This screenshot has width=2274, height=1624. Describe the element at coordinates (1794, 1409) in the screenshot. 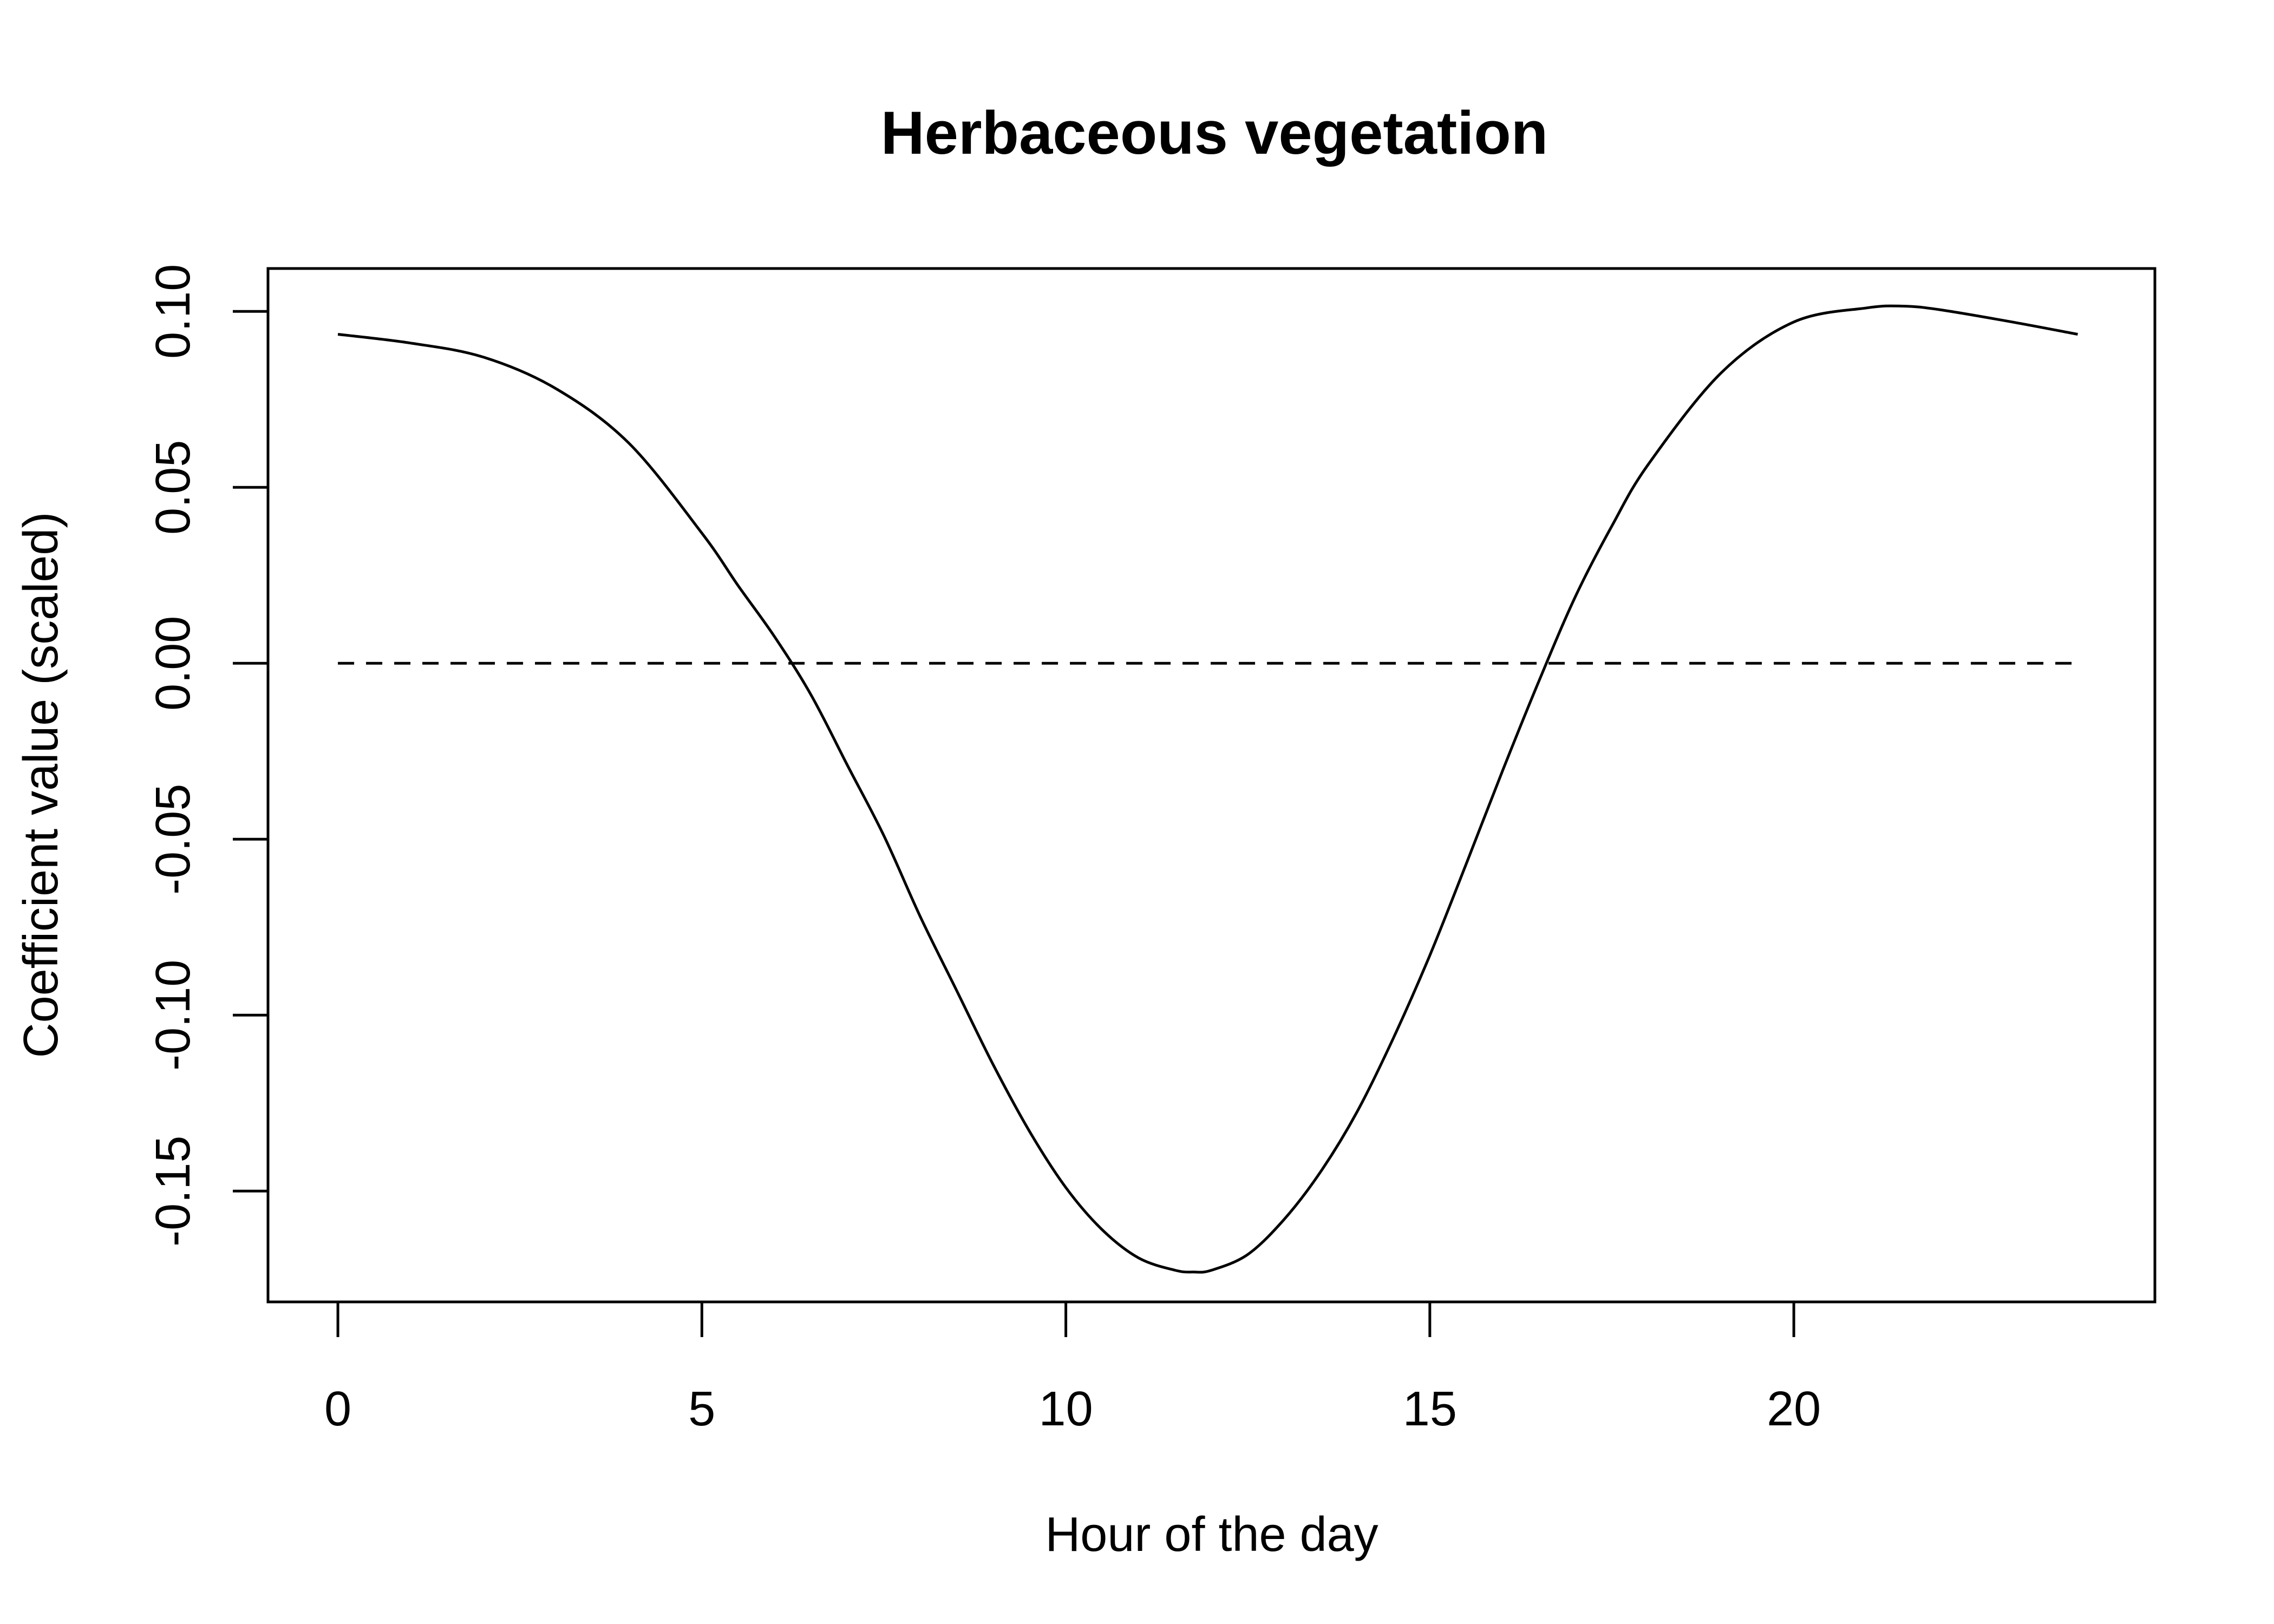

I see `x-tick-label: 20` at that location.